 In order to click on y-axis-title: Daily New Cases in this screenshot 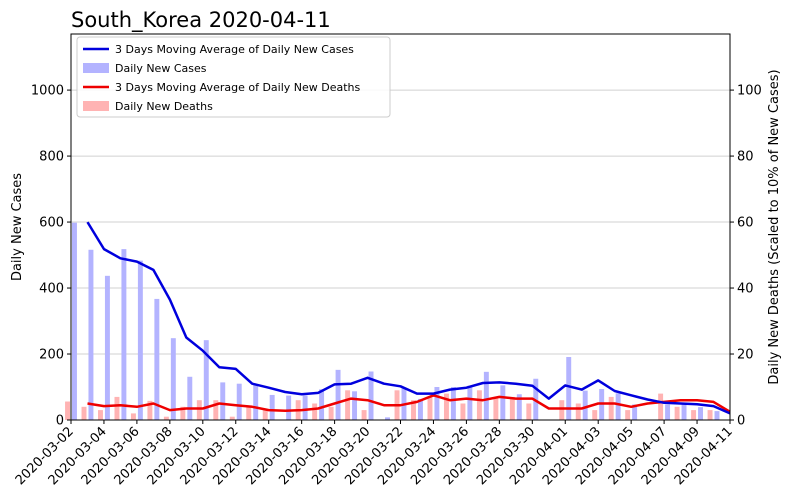, I will do `click(17, 227)`.